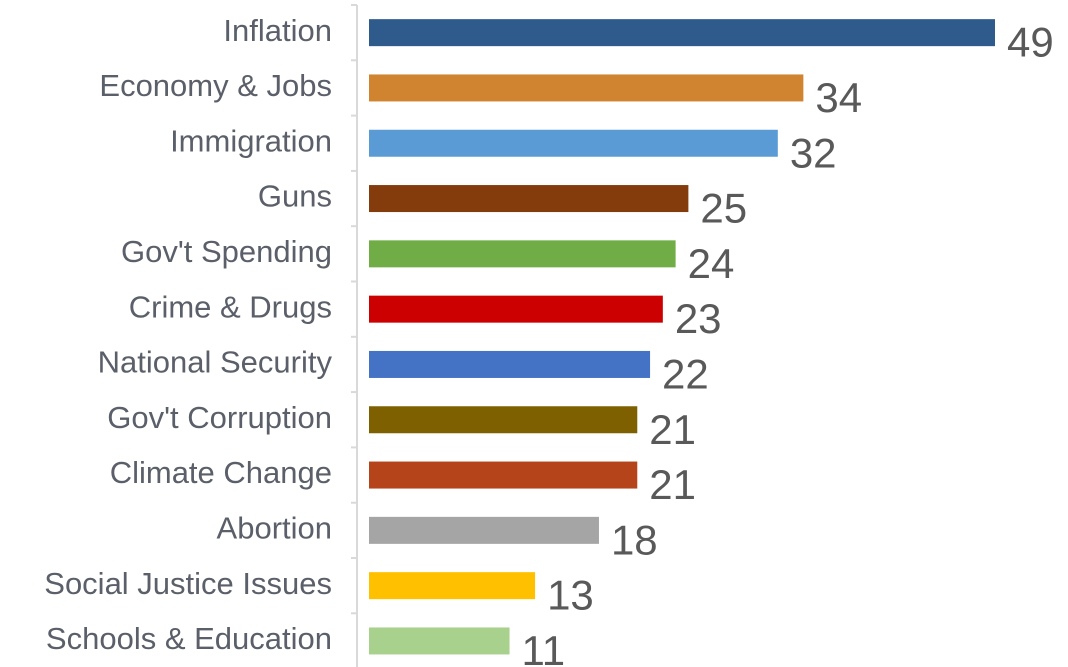  What do you see at coordinates (698, 318) in the screenshot?
I see `data-label: 23` at bounding box center [698, 318].